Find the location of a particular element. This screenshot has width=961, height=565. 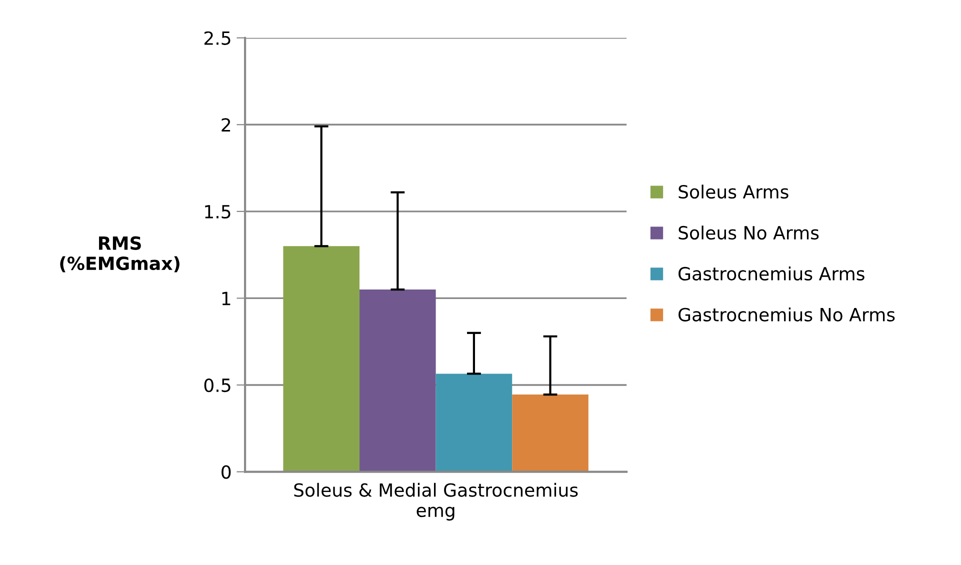

y-tick-label: 0.5 is located at coordinates (217, 385).